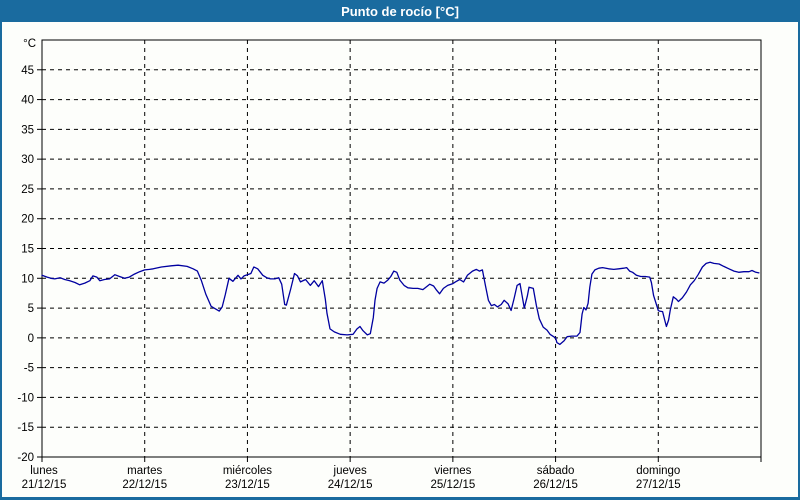 The image size is (800, 500). What do you see at coordinates (29, 369) in the screenshot?
I see `y-tick-label: -5` at bounding box center [29, 369].